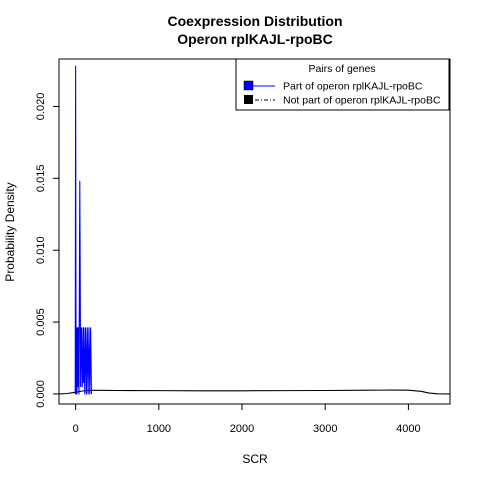 The width and height of the screenshot is (480, 480). I want to click on y-tick-label: 0.000, so click(41, 394).